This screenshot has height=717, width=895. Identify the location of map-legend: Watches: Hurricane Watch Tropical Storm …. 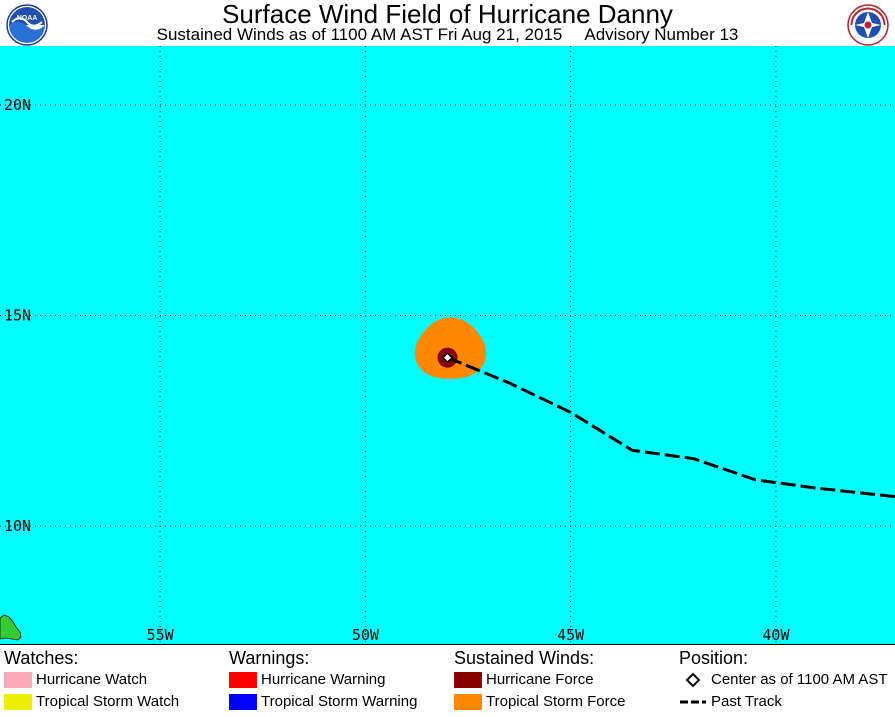
(447, 680).